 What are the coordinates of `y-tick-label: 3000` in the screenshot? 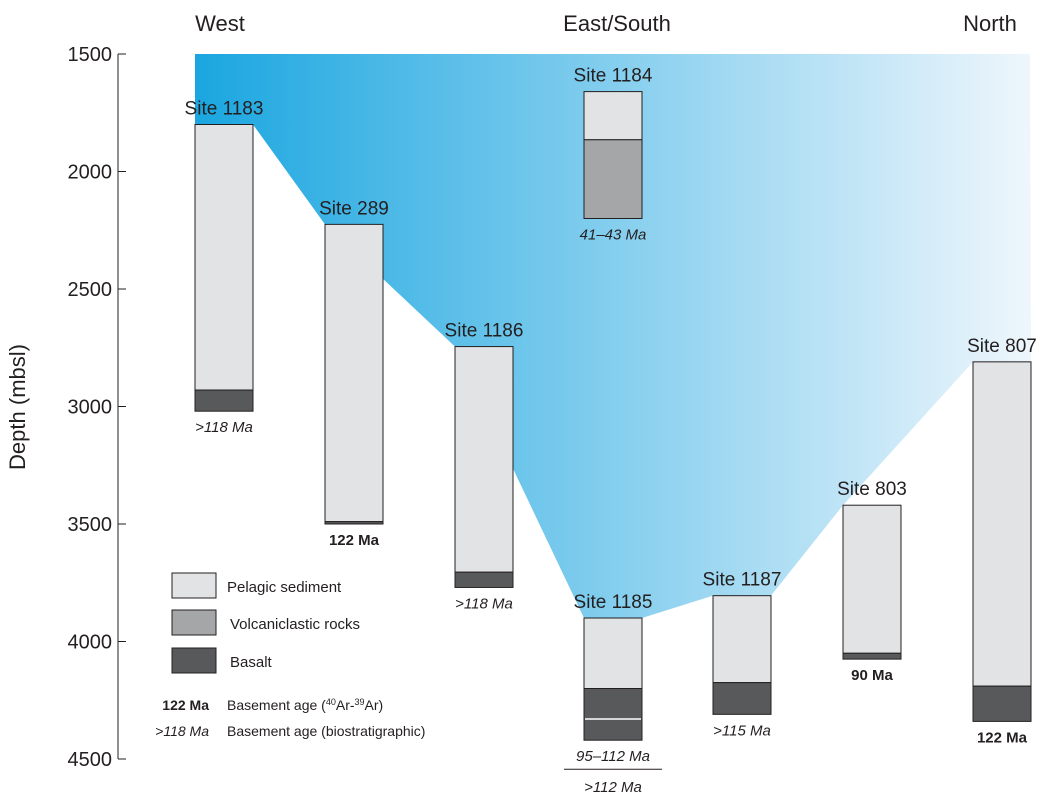 It's located at (90, 408).